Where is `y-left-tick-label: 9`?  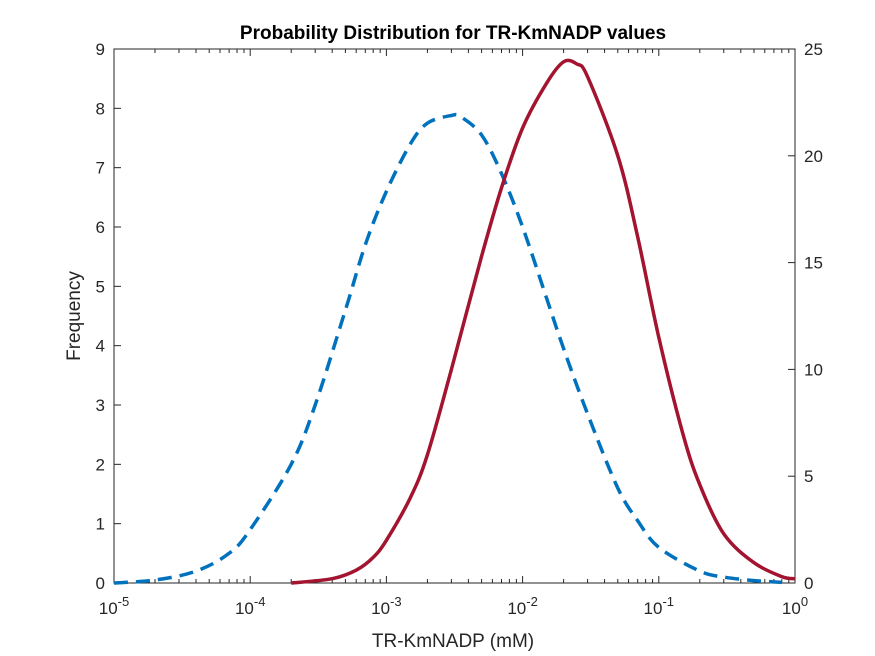
y-left-tick-label: 9 is located at coordinates (100, 49).